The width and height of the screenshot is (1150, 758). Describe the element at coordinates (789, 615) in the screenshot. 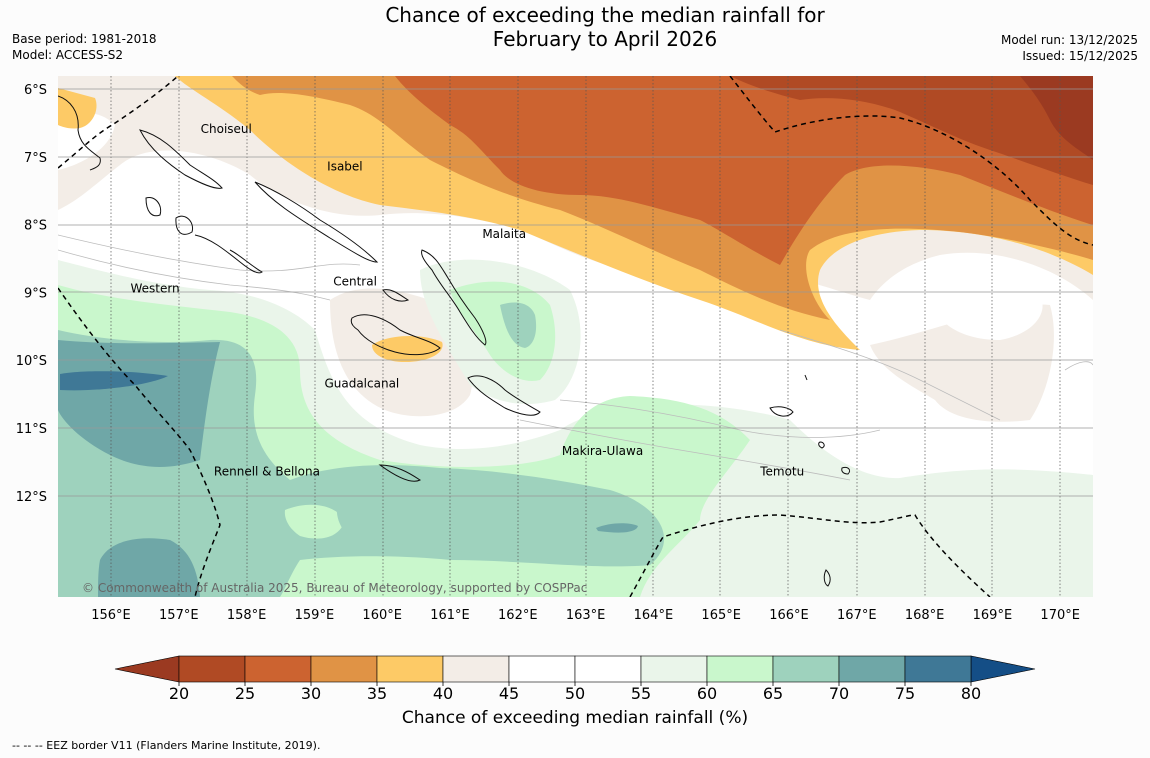

I see `lon-label: 166°E` at that location.